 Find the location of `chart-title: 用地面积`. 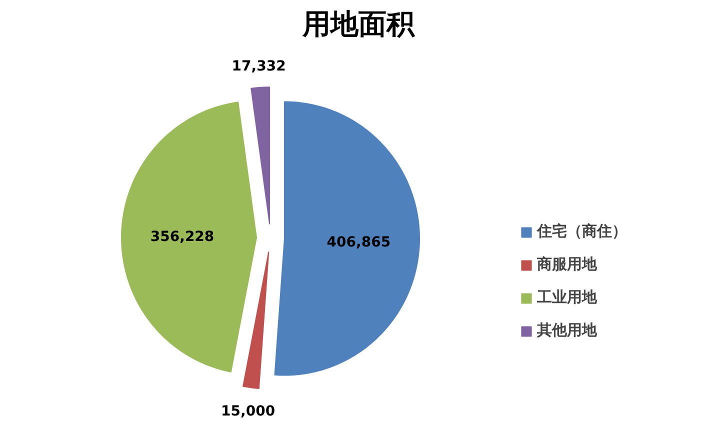

chart-title: 用地面积 is located at coordinates (359, 24).